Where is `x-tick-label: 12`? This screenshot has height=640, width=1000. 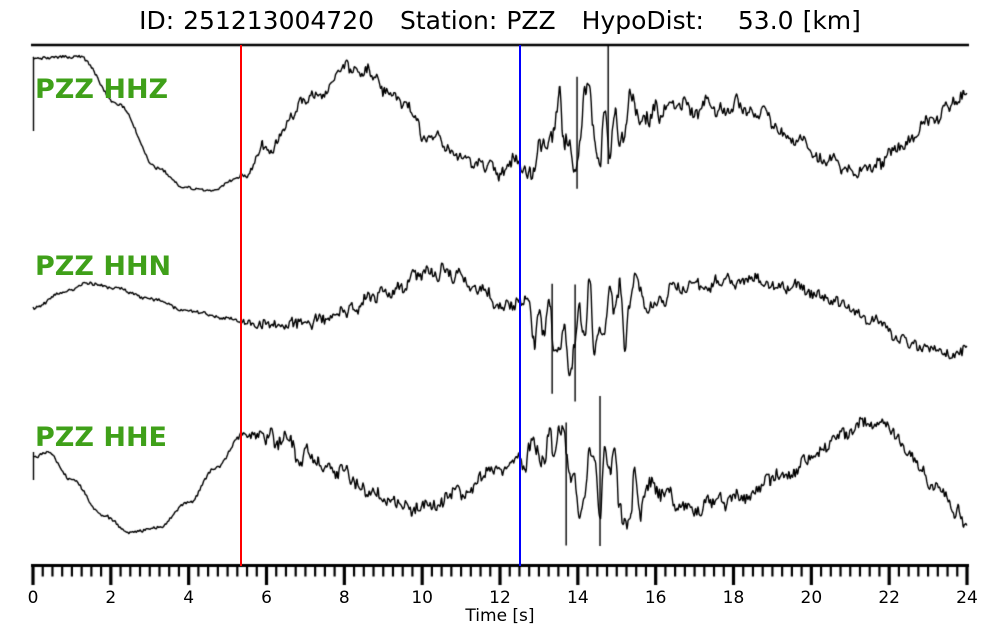
x-tick-label: 12 is located at coordinates (500, 598).